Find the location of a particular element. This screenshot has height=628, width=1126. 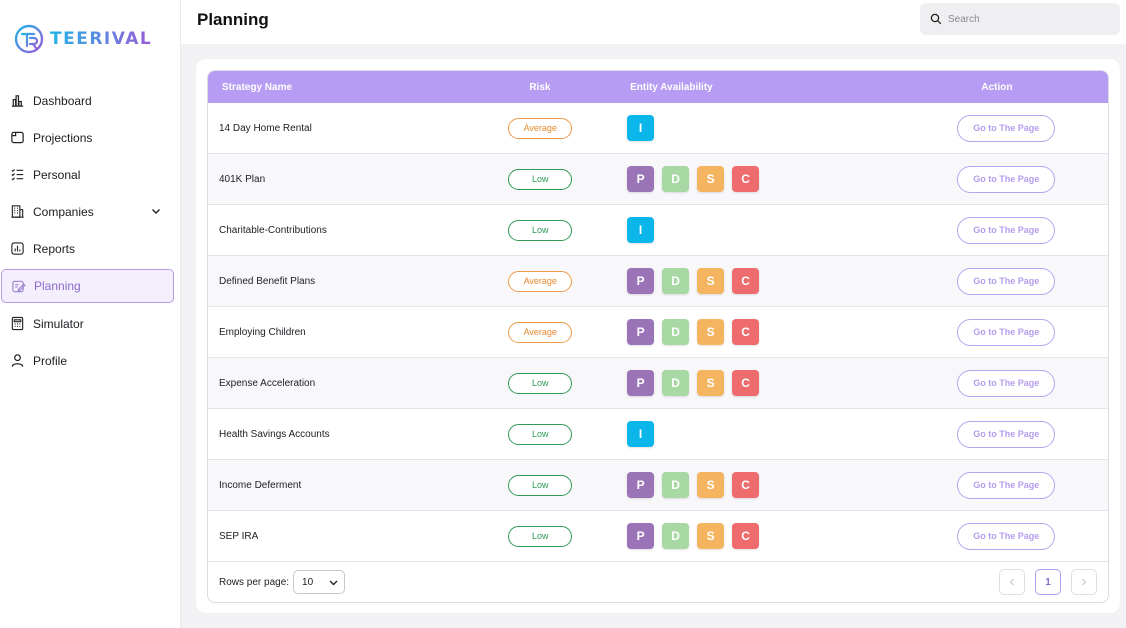

sidebar-item-reports: Reports is located at coordinates (90, 248).